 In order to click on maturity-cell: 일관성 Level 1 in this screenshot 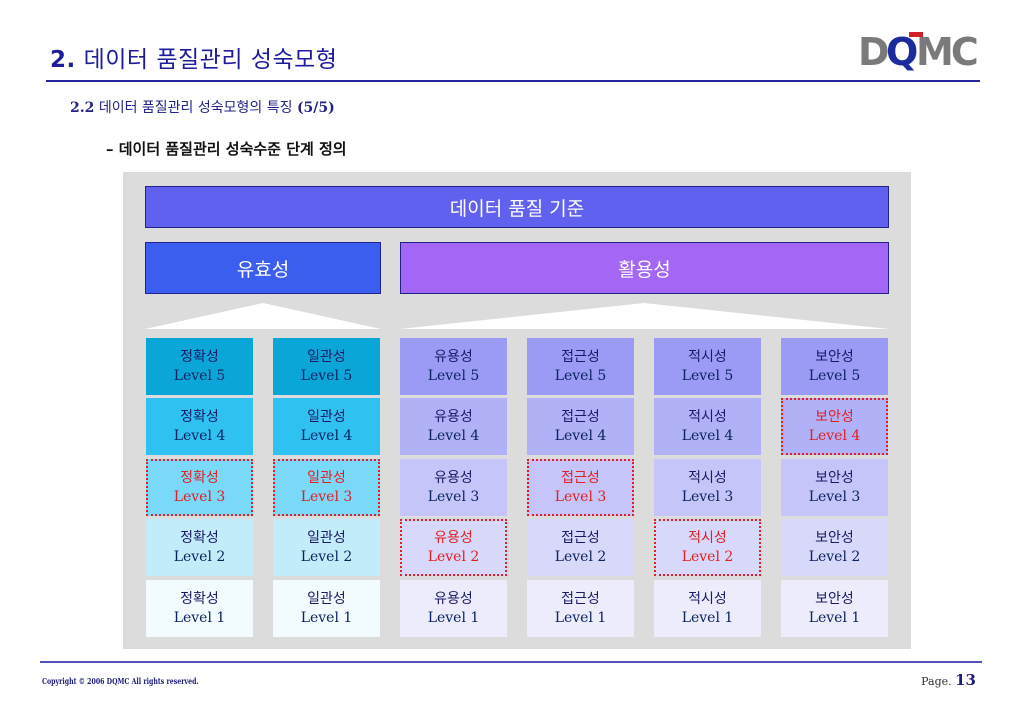, I will do `click(326, 608)`.